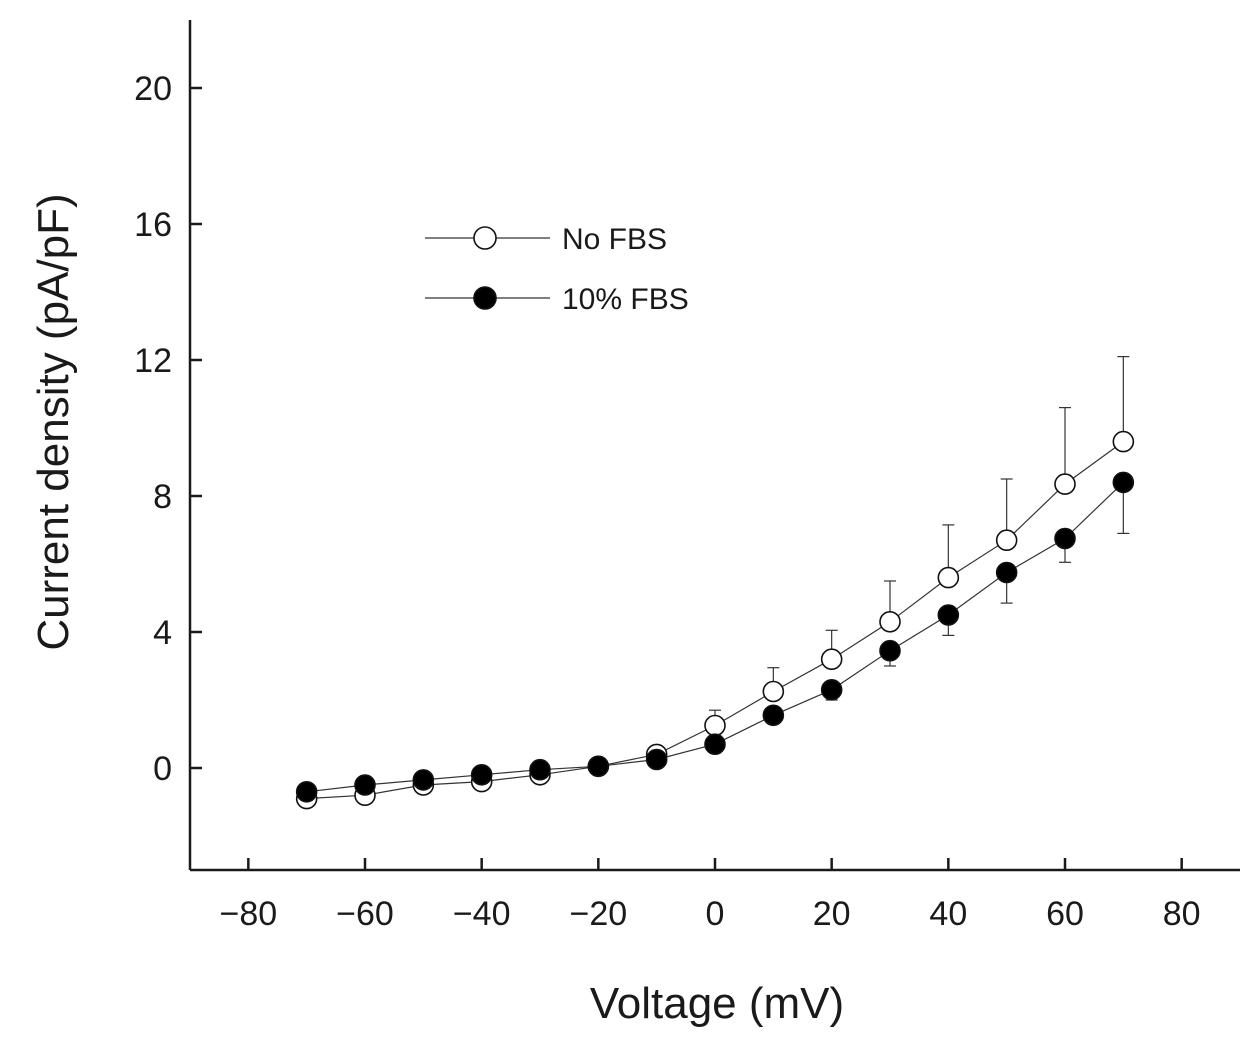  What do you see at coordinates (153, 89) in the screenshot?
I see `y-tick-label: 20` at bounding box center [153, 89].